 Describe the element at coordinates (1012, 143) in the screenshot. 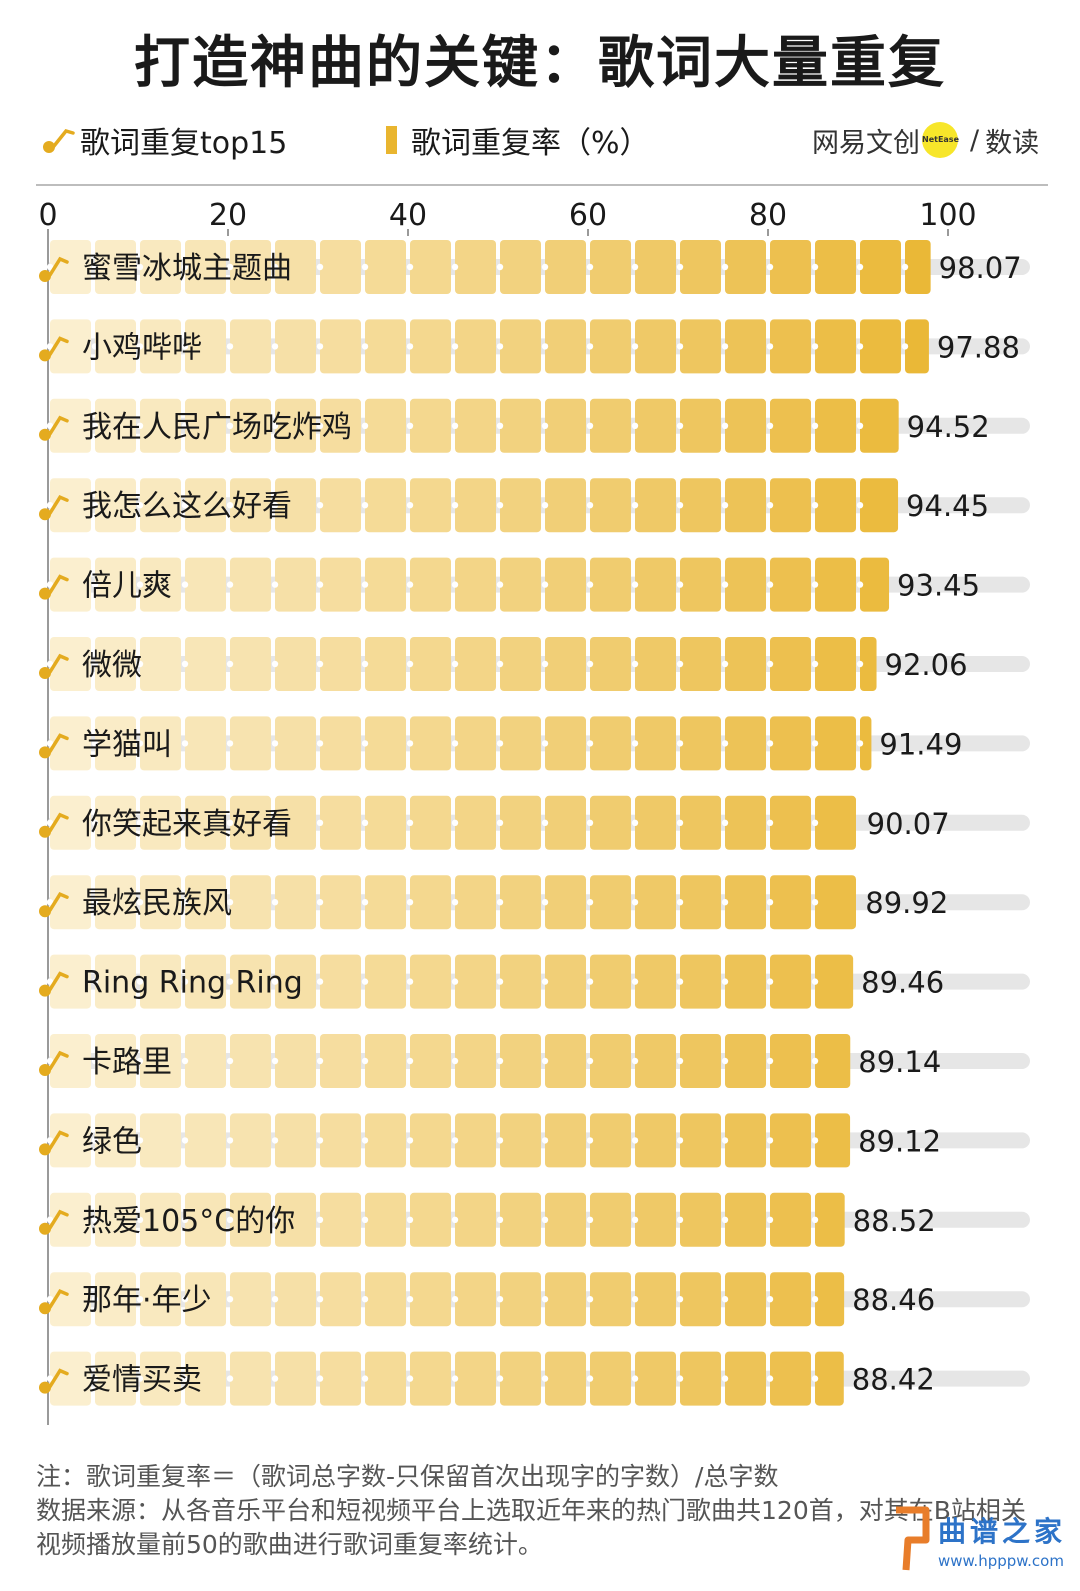

I see `brand-sub: 数读` at that location.